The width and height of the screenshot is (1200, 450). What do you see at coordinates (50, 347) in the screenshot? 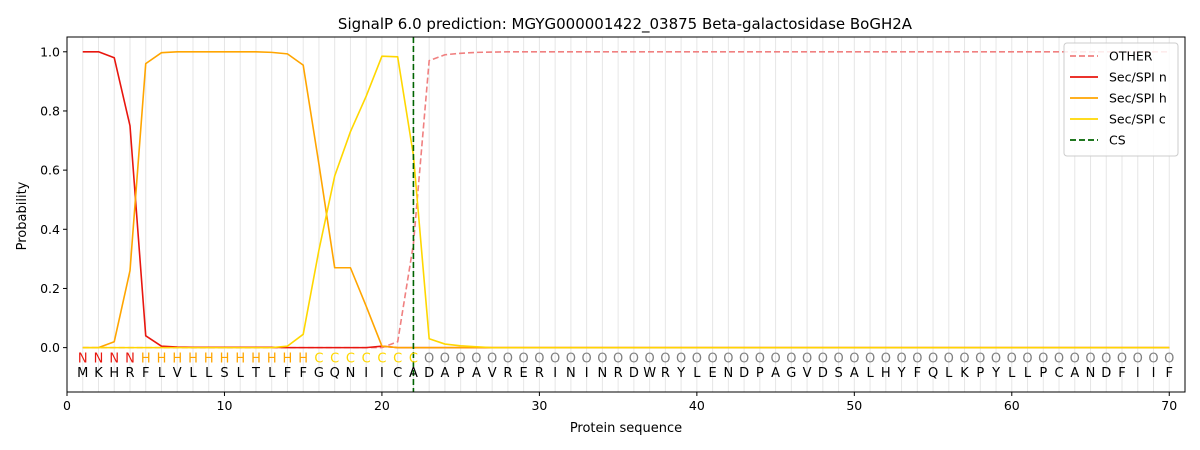
I see `y-tick-label: 0.0` at bounding box center [50, 347].